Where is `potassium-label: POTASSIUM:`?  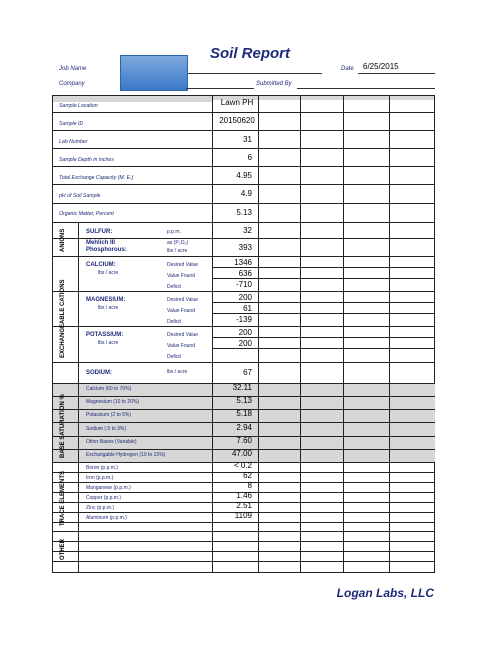
potassium-label: POTASSIUM: is located at coordinates (105, 335).